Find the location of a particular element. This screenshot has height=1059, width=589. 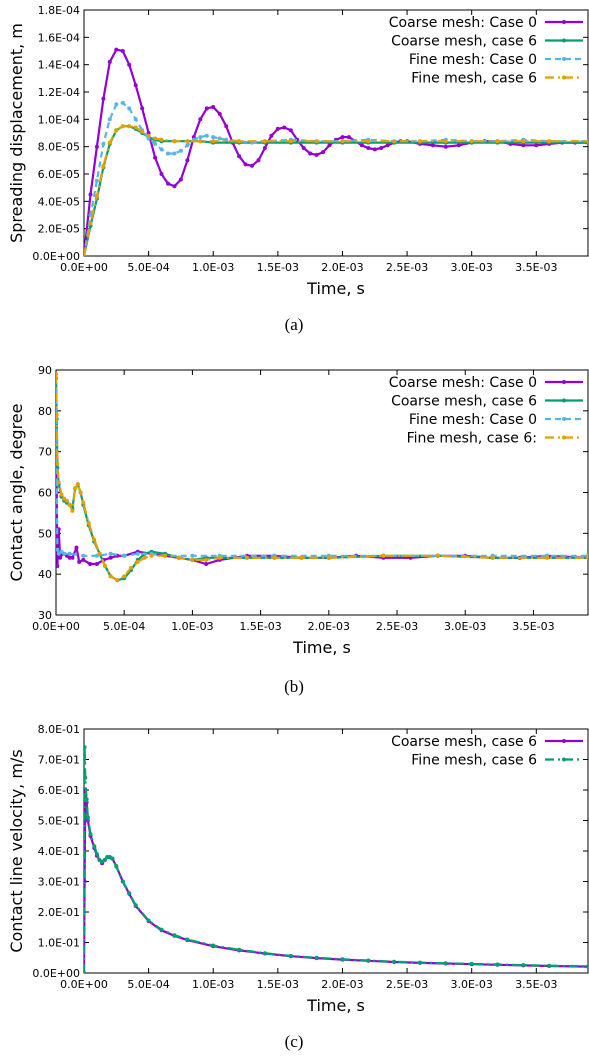

x-tick-label: 0.0E+00 is located at coordinates (84, 984).